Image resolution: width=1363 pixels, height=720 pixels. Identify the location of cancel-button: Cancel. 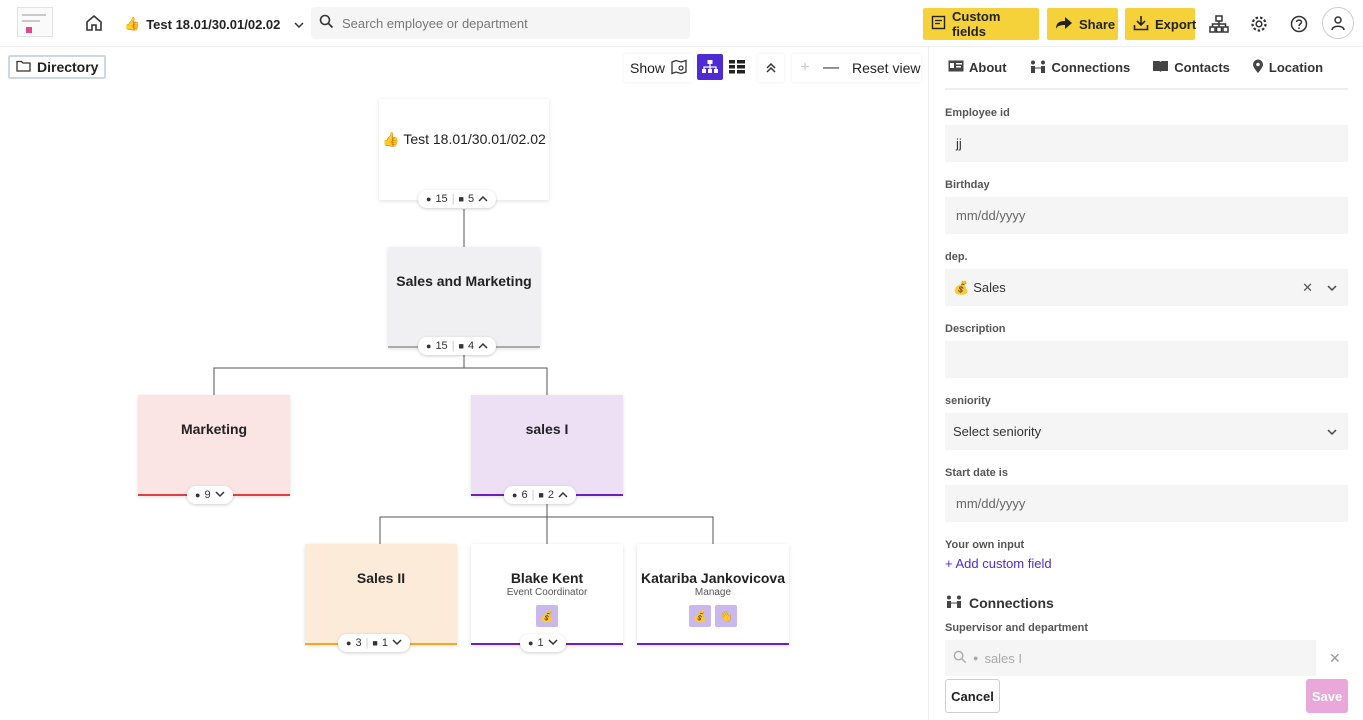
(972, 696).